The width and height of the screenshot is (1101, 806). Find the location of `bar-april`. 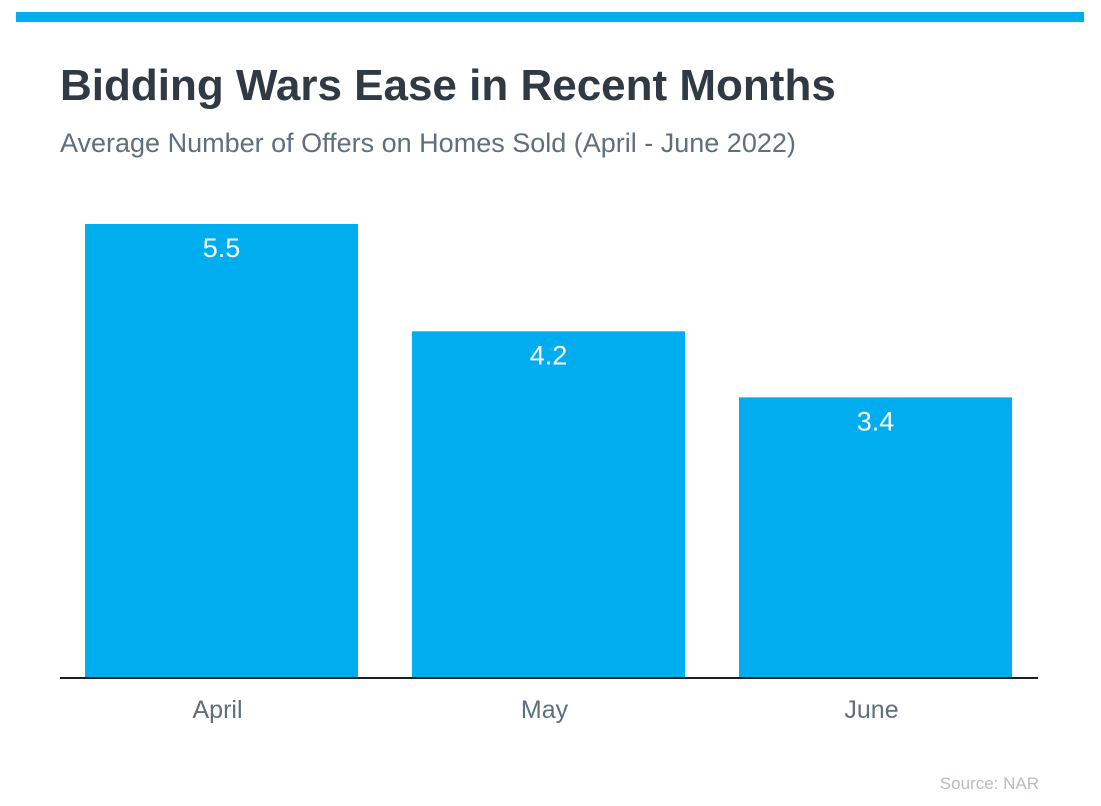

bar-april is located at coordinates (221, 451).